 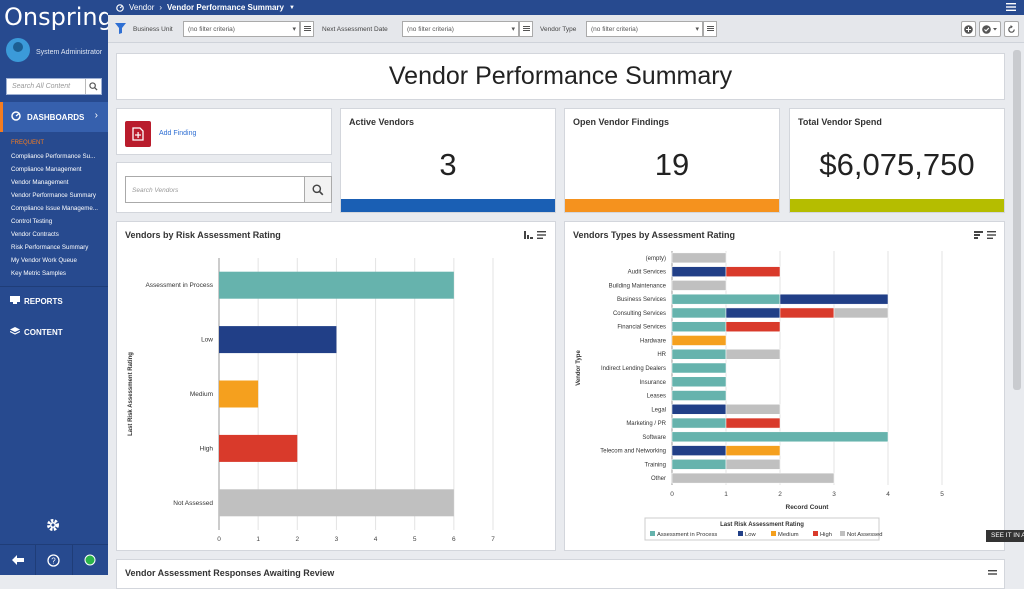 I want to click on frequent-item: Vendor Management, so click(x=40, y=182).